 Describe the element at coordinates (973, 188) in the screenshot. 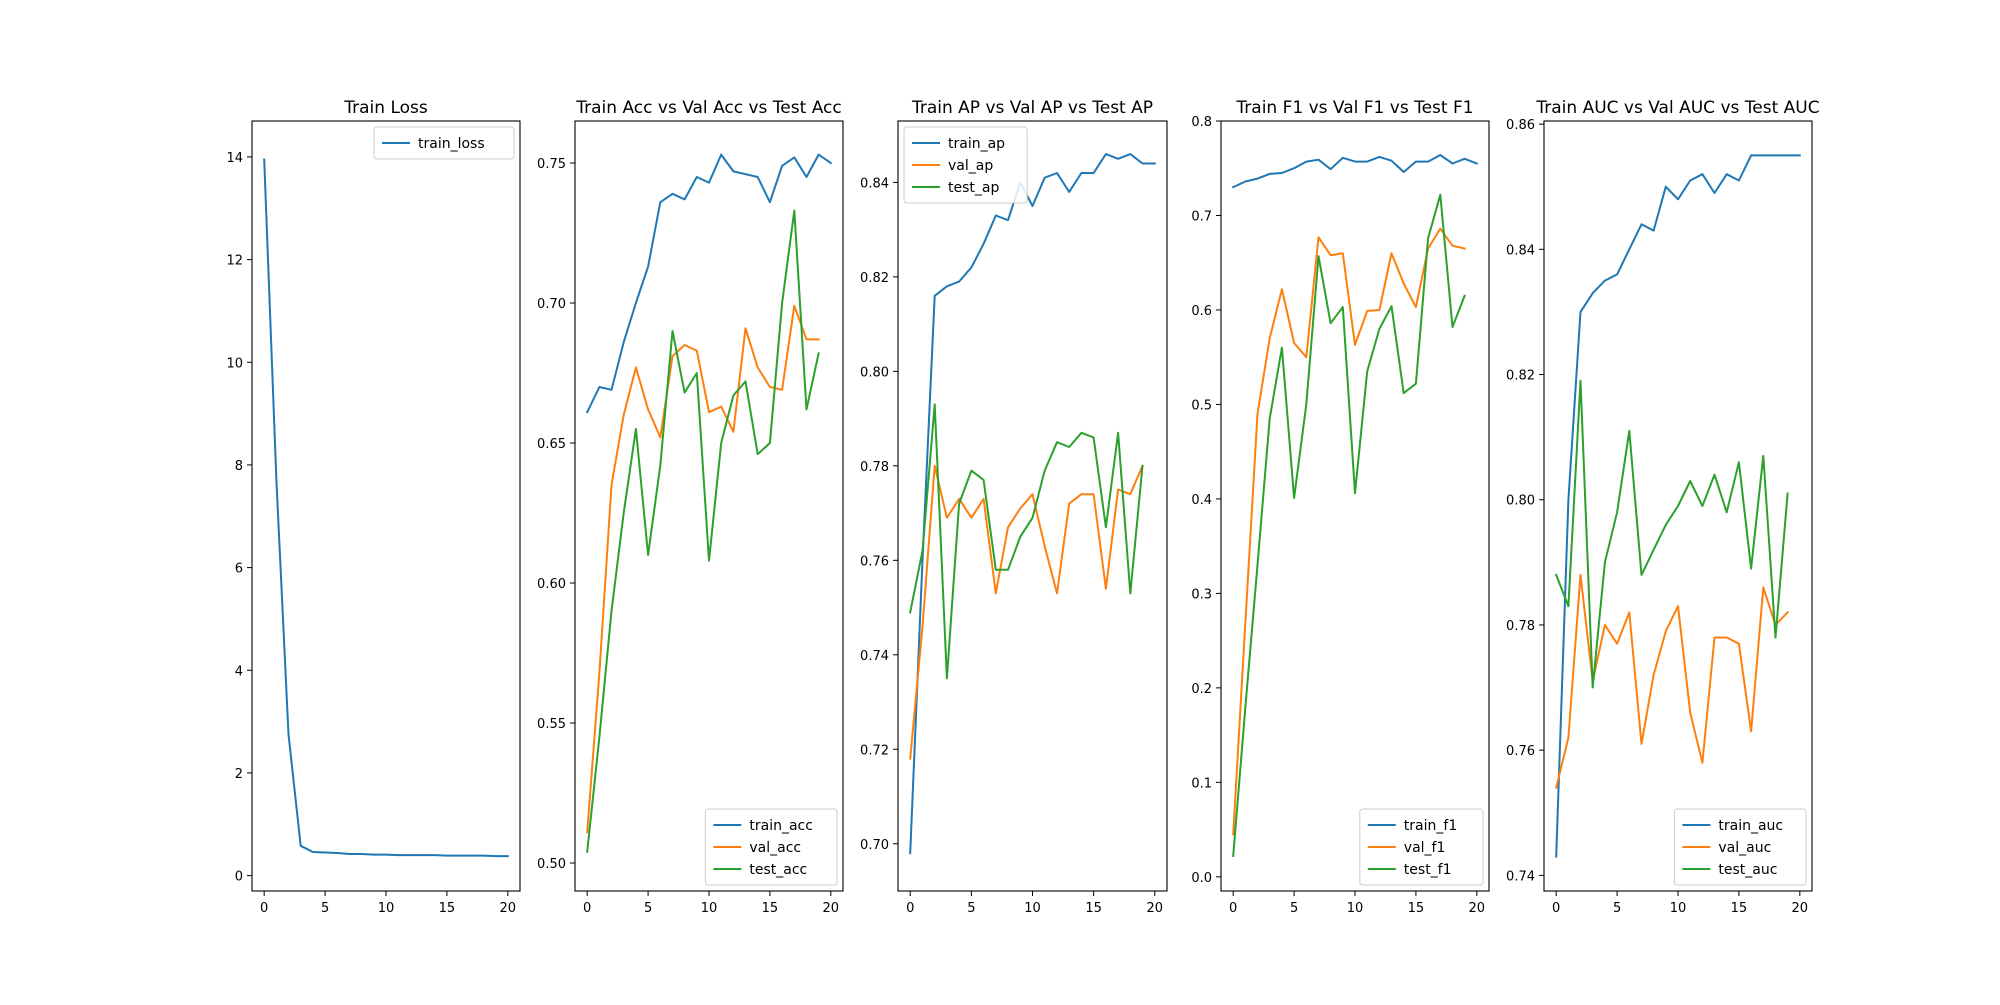

I see `legend-label-test_ap: test_ap` at that location.